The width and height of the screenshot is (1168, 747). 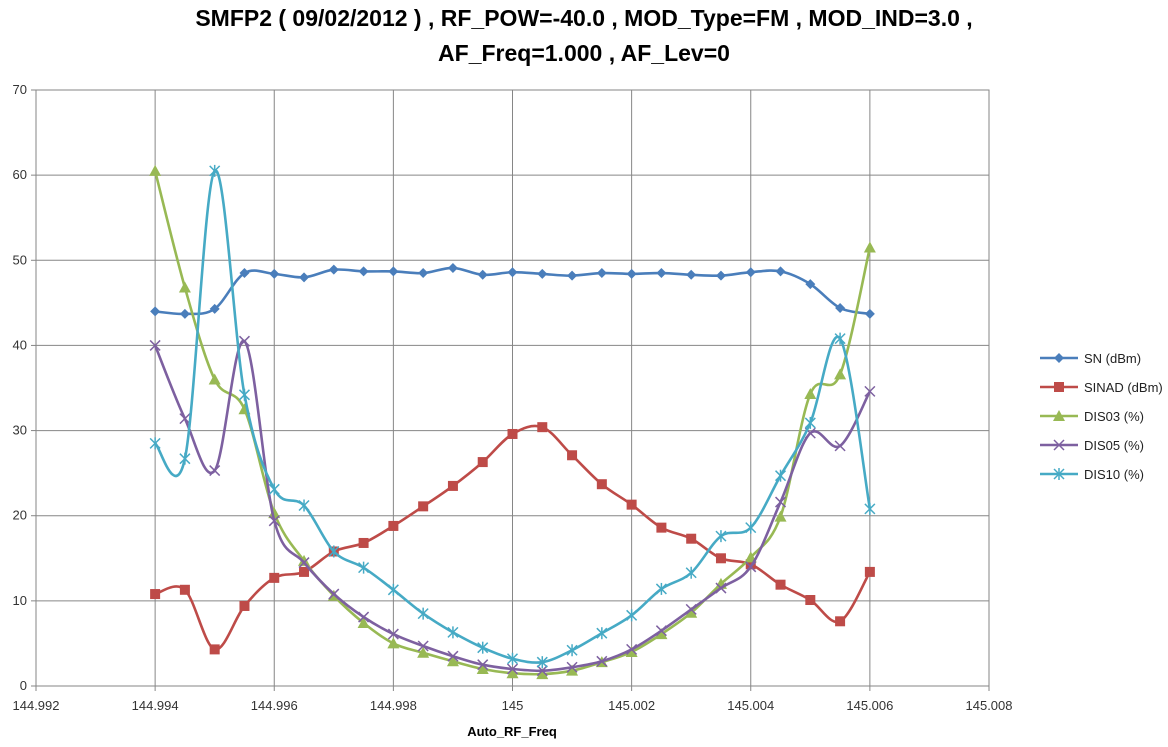 What do you see at coordinates (23, 685) in the screenshot?
I see `y-tick-label: 0` at bounding box center [23, 685].